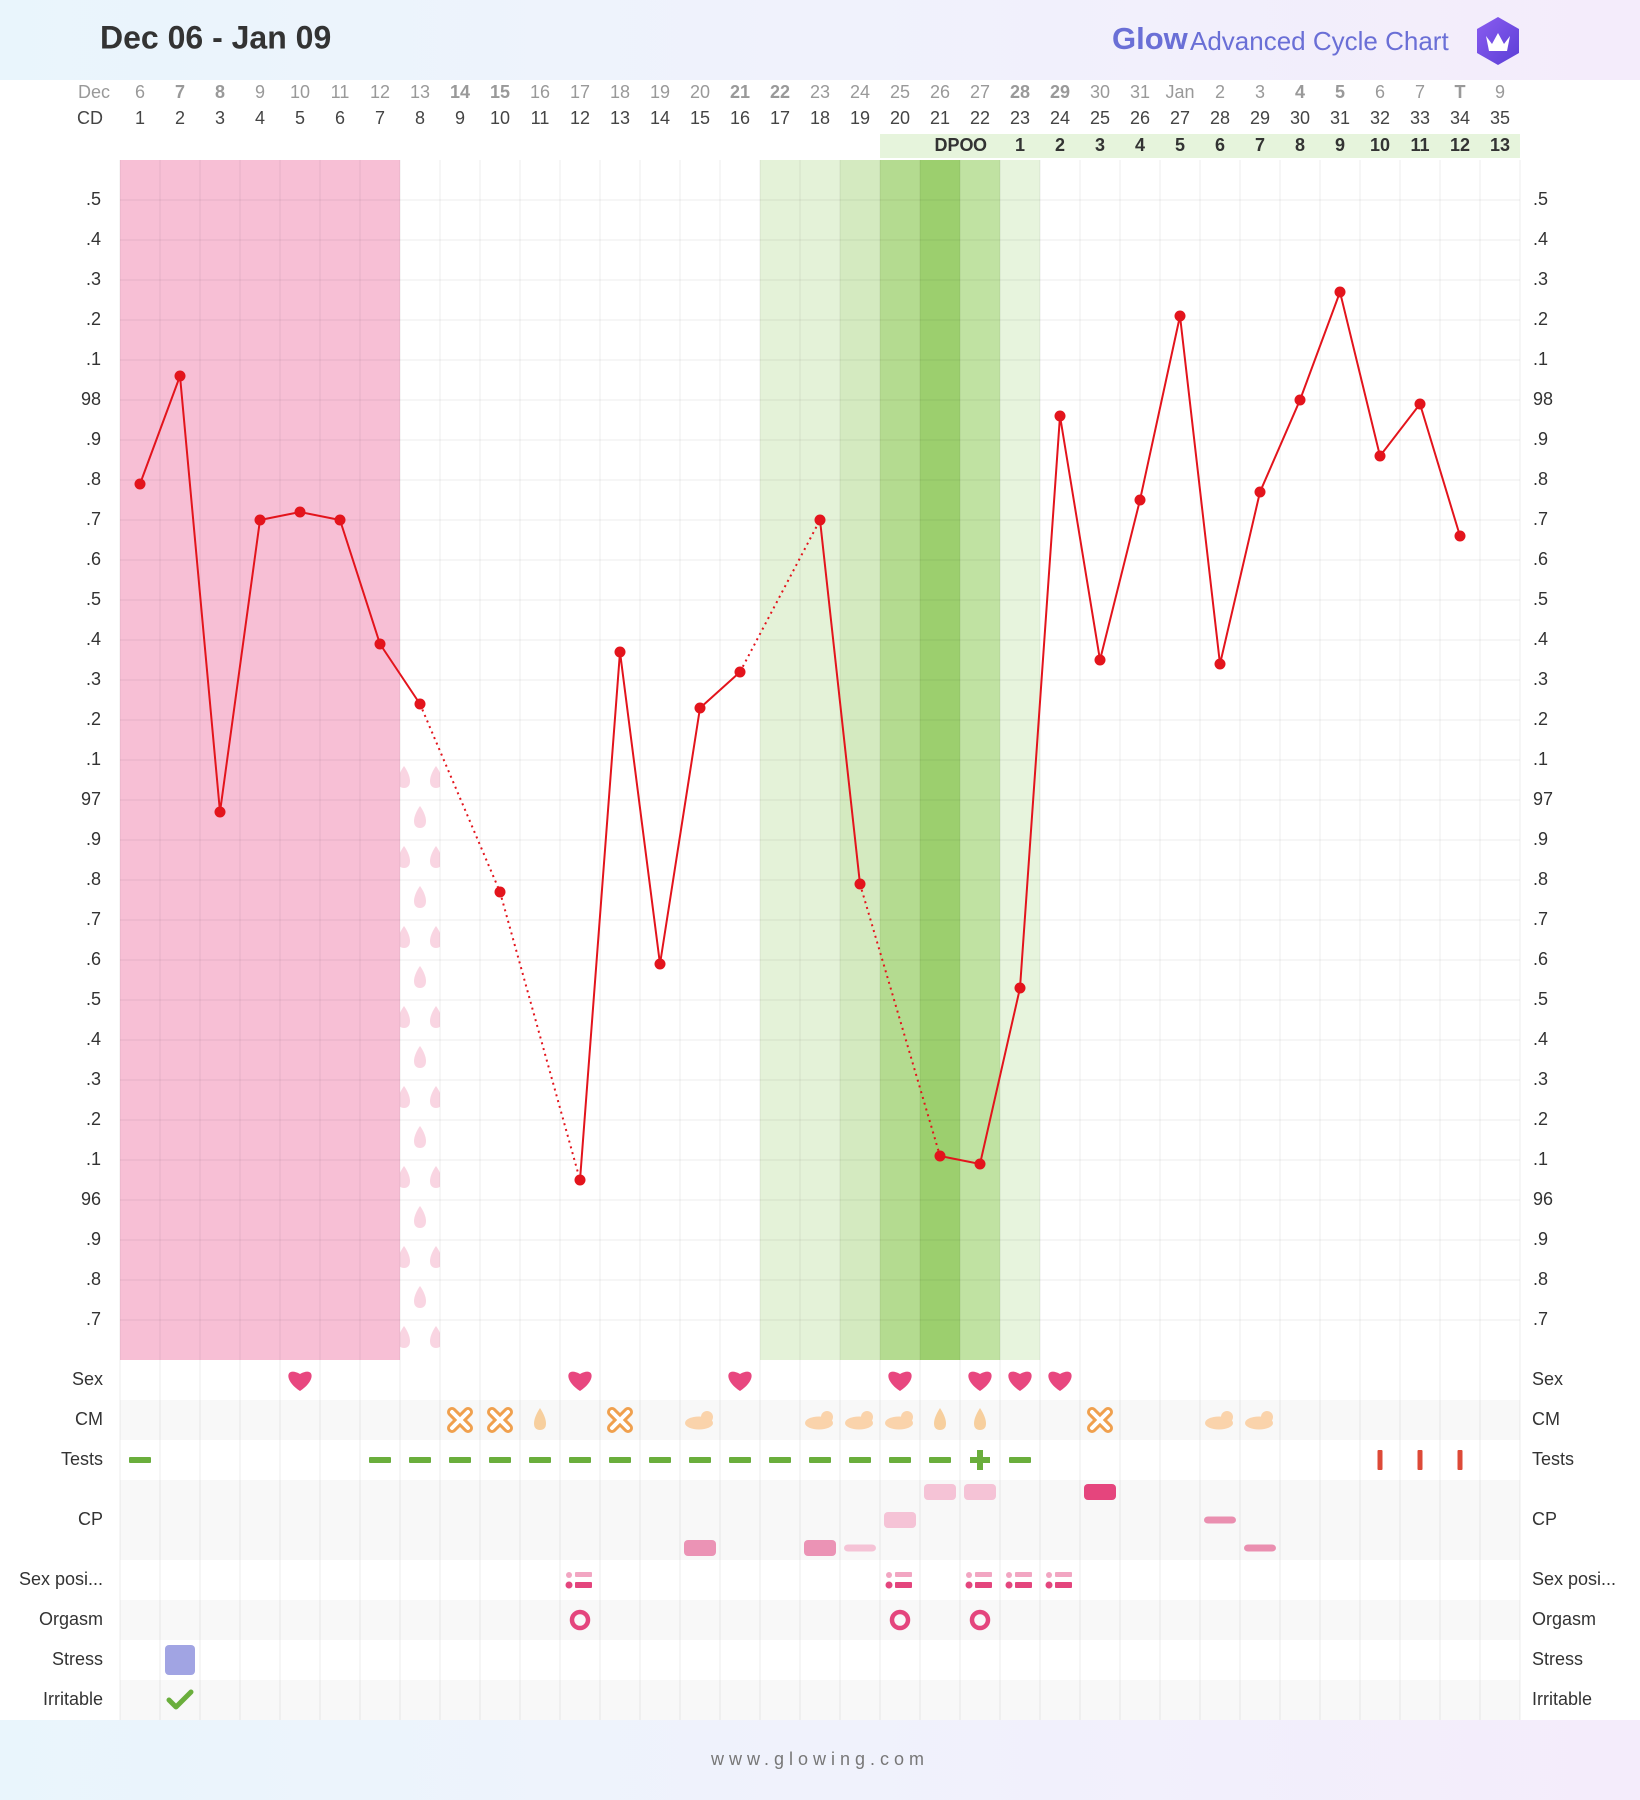 This screenshot has width=1640, height=1800. Describe the element at coordinates (82, 1459) in the screenshot. I see `row-label: Tests` at that location.